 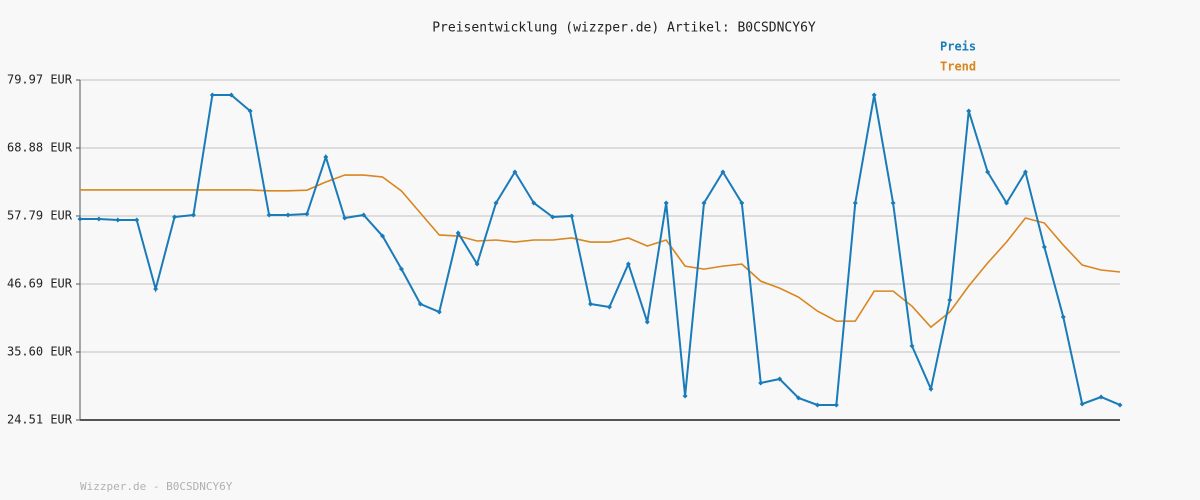 What do you see at coordinates (40, 147) in the screenshot?
I see `y-tick-label: 68.88 EUR` at bounding box center [40, 147].